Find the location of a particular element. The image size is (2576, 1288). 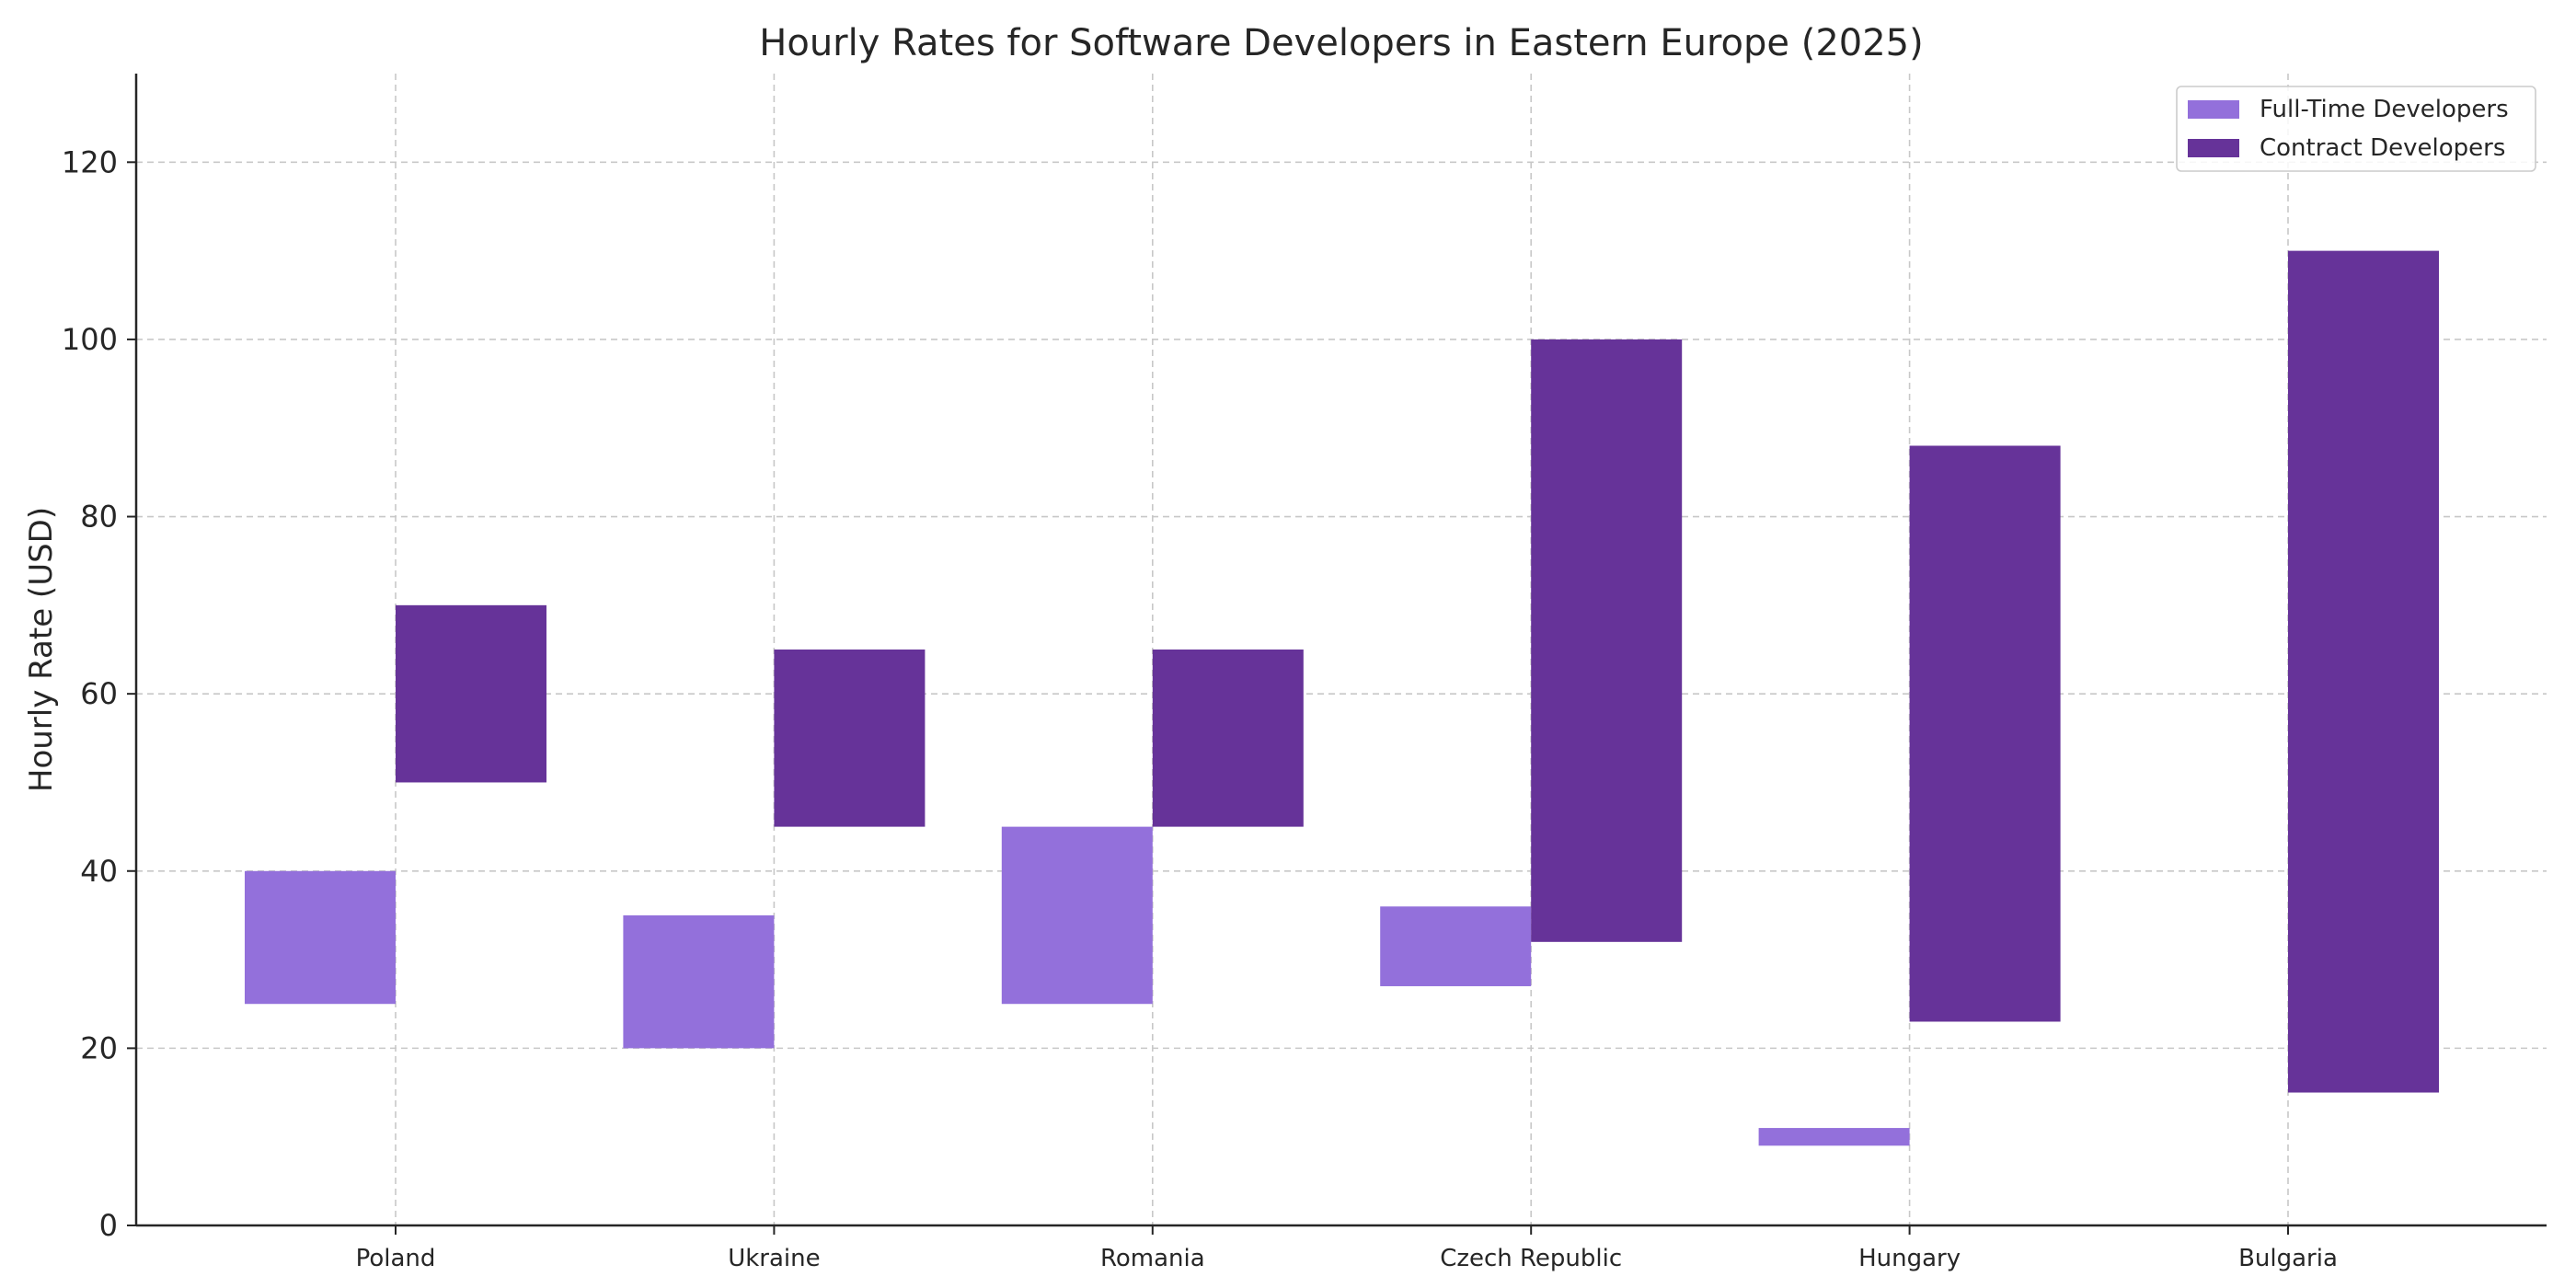

y-tick-label: 20 is located at coordinates (99, 1047).